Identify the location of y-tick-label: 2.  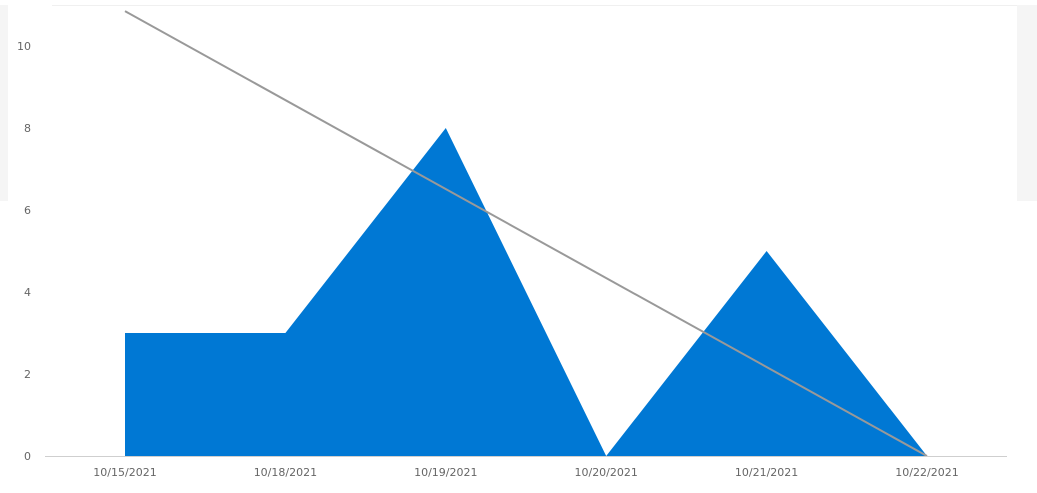
(27, 374).